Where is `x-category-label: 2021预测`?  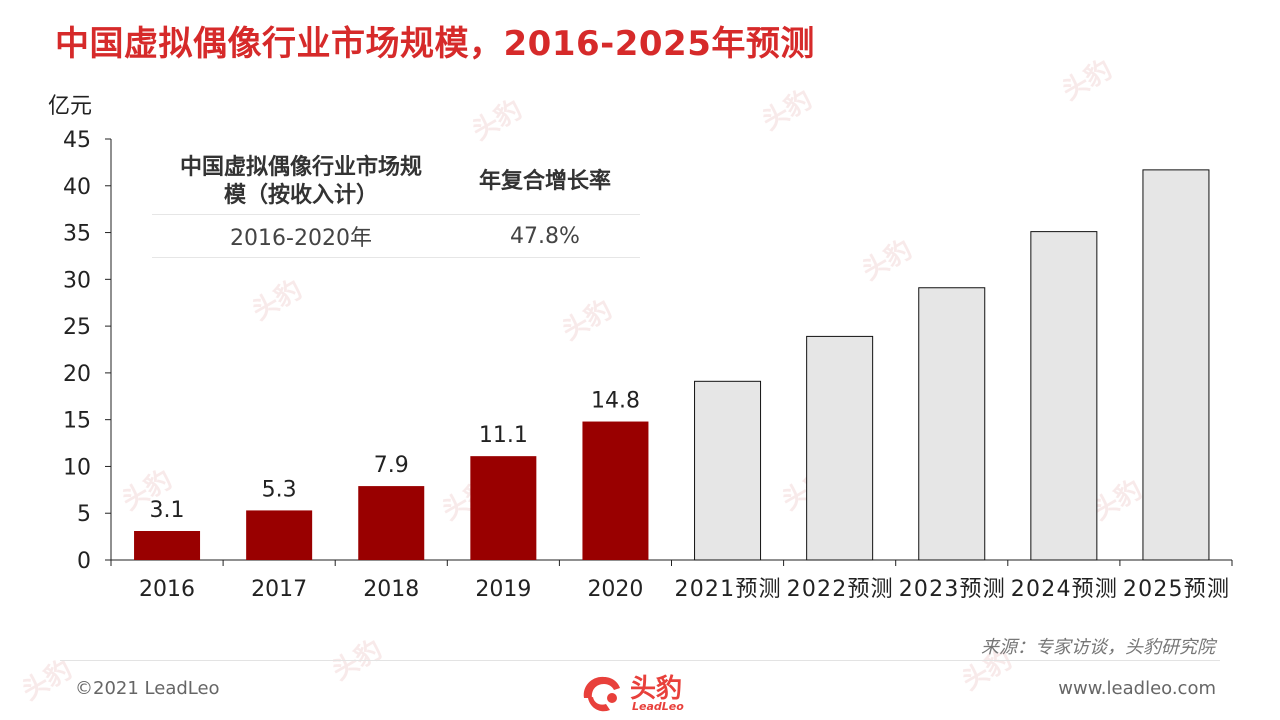
x-category-label: 2021预测 is located at coordinates (728, 589).